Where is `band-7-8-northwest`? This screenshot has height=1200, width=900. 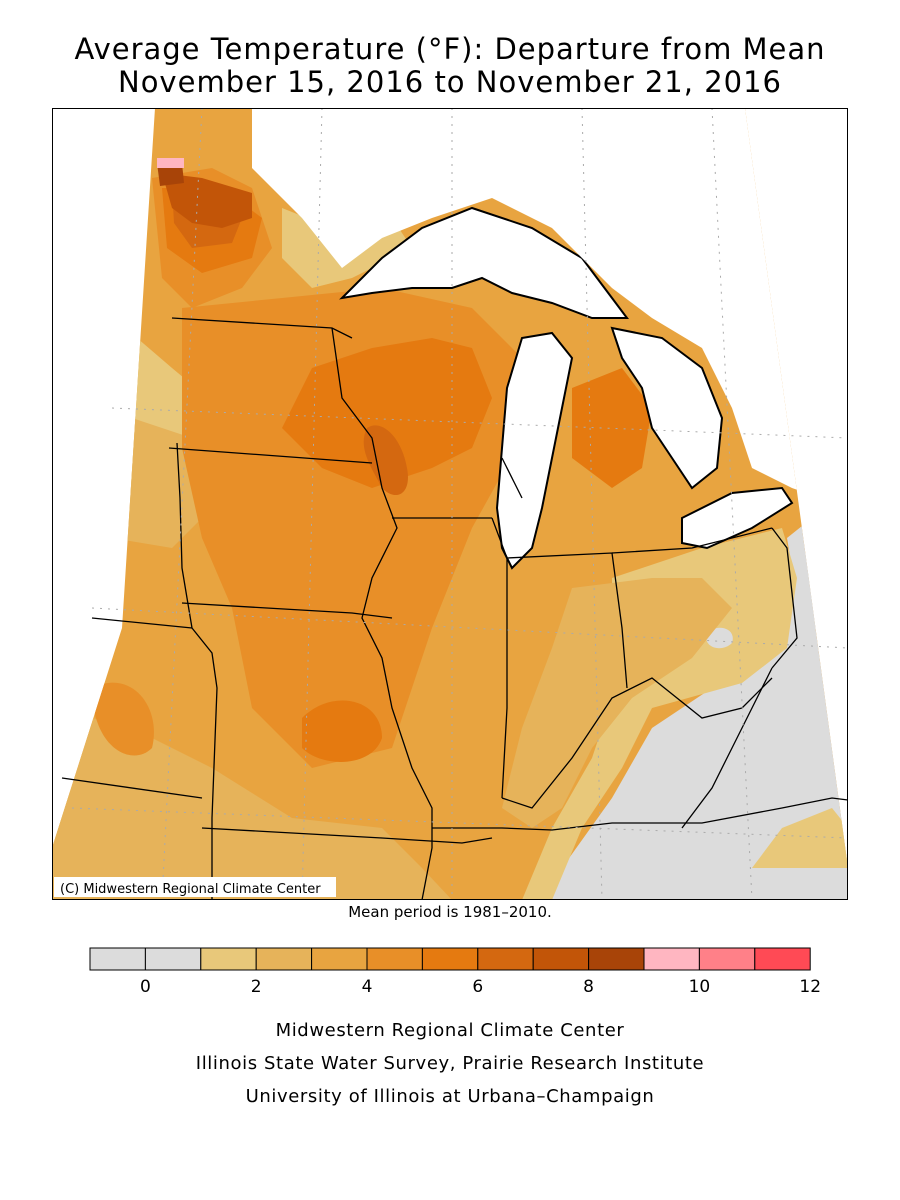
band-7-8-northwest is located at coordinates (207, 200).